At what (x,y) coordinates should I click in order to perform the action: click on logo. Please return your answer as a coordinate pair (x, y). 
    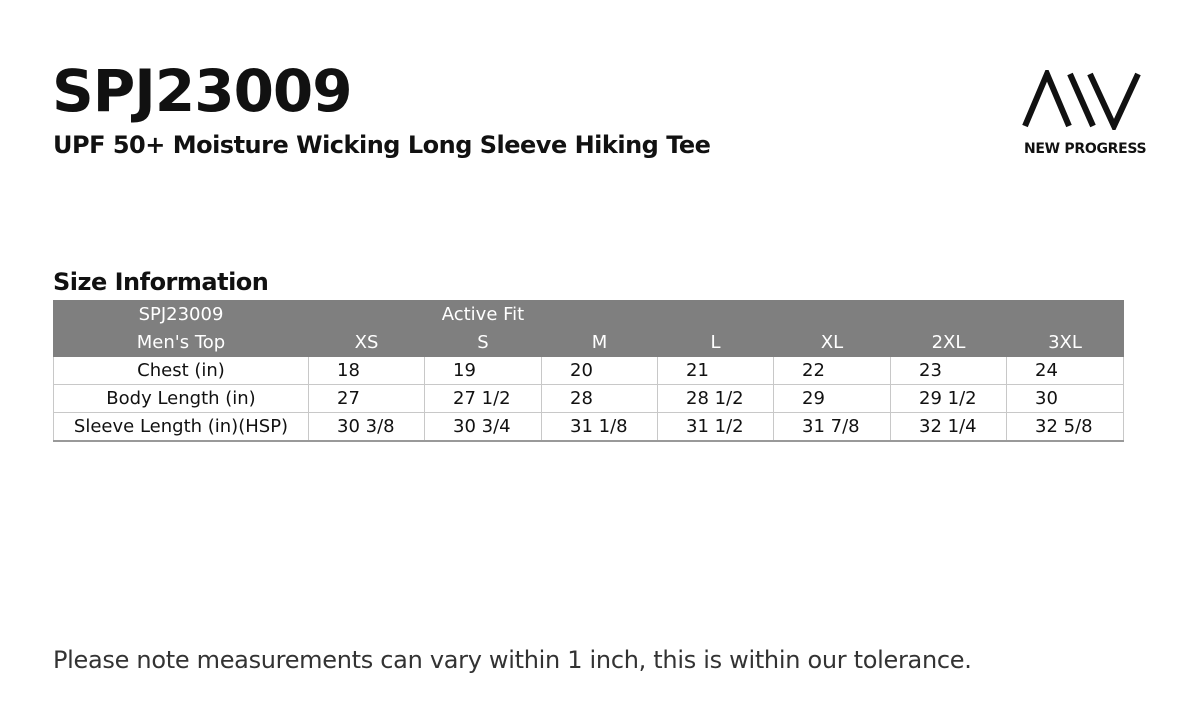
    Looking at the image, I should click on (1081, 100).